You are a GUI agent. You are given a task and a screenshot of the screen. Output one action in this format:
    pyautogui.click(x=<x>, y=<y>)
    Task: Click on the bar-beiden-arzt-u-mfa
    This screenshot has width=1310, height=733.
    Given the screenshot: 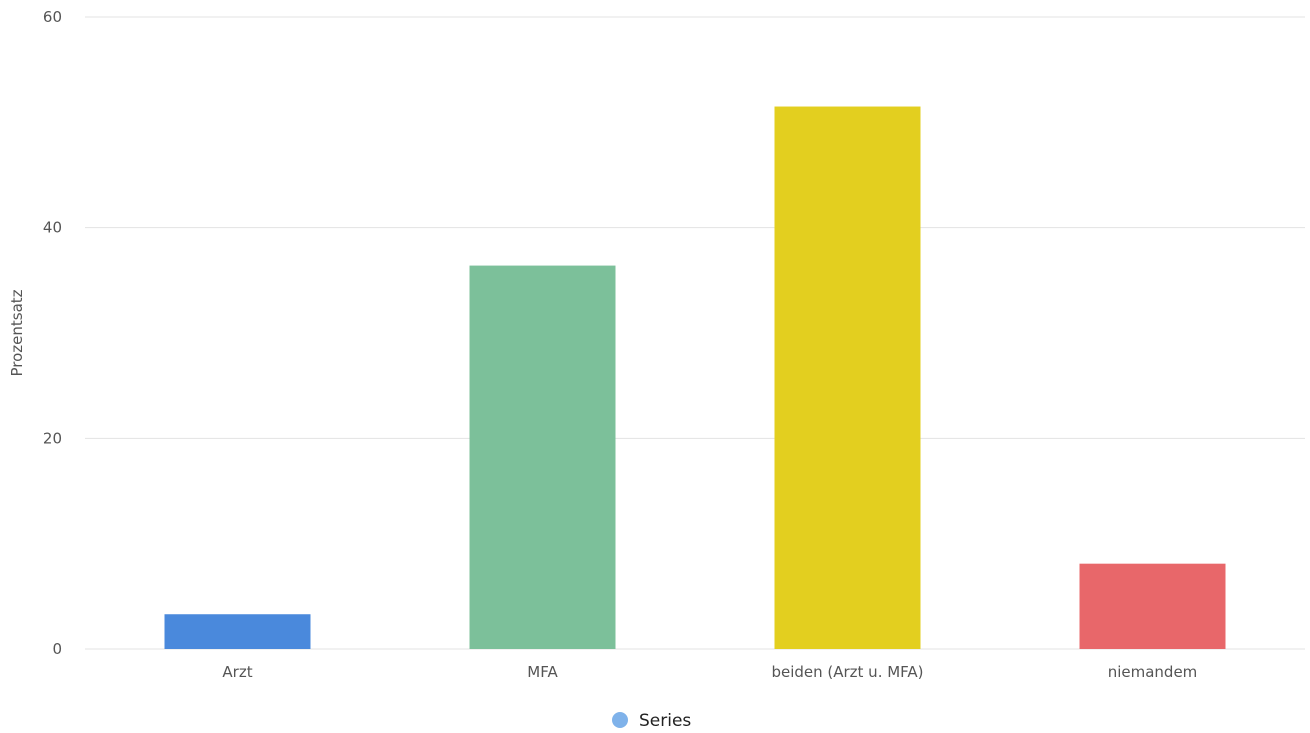 What is the action you would take?
    pyautogui.click(x=847, y=378)
    